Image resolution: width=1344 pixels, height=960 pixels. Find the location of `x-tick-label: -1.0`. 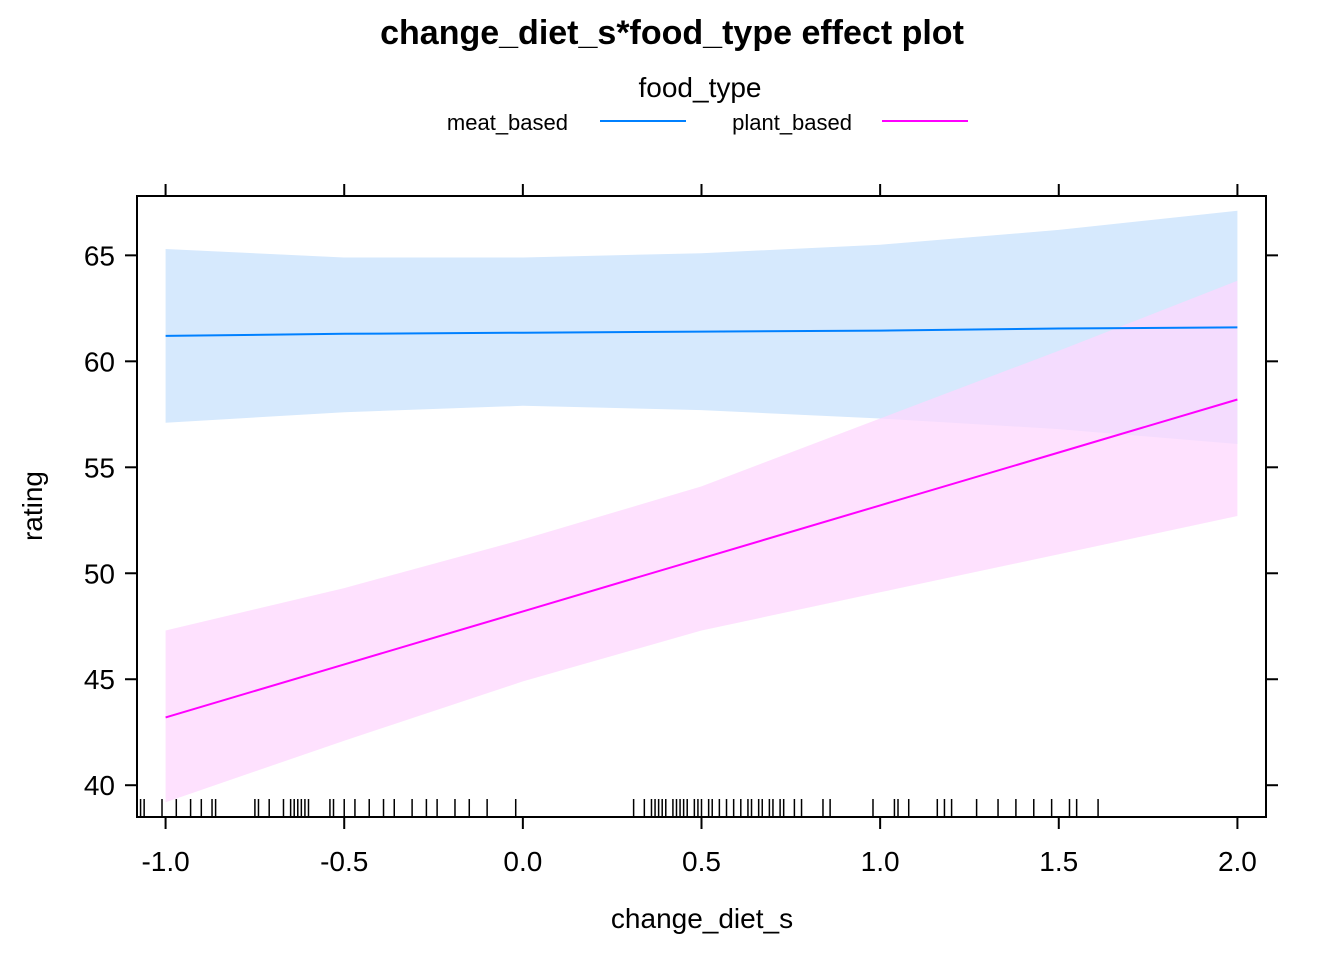

x-tick-label: -1.0 is located at coordinates (165, 861).